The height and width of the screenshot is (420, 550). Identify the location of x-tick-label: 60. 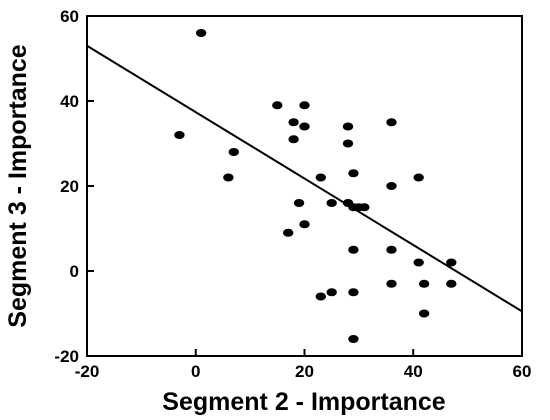
(522, 371).